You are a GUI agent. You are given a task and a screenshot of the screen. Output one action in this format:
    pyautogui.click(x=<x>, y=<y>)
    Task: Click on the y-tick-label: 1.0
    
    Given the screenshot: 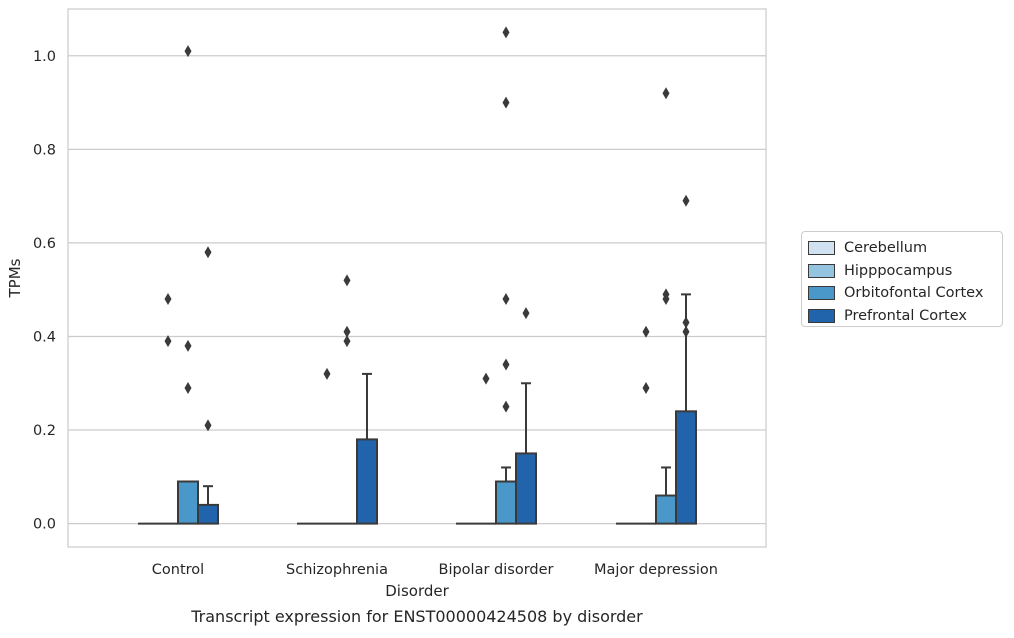 What is the action you would take?
    pyautogui.click(x=44, y=57)
    